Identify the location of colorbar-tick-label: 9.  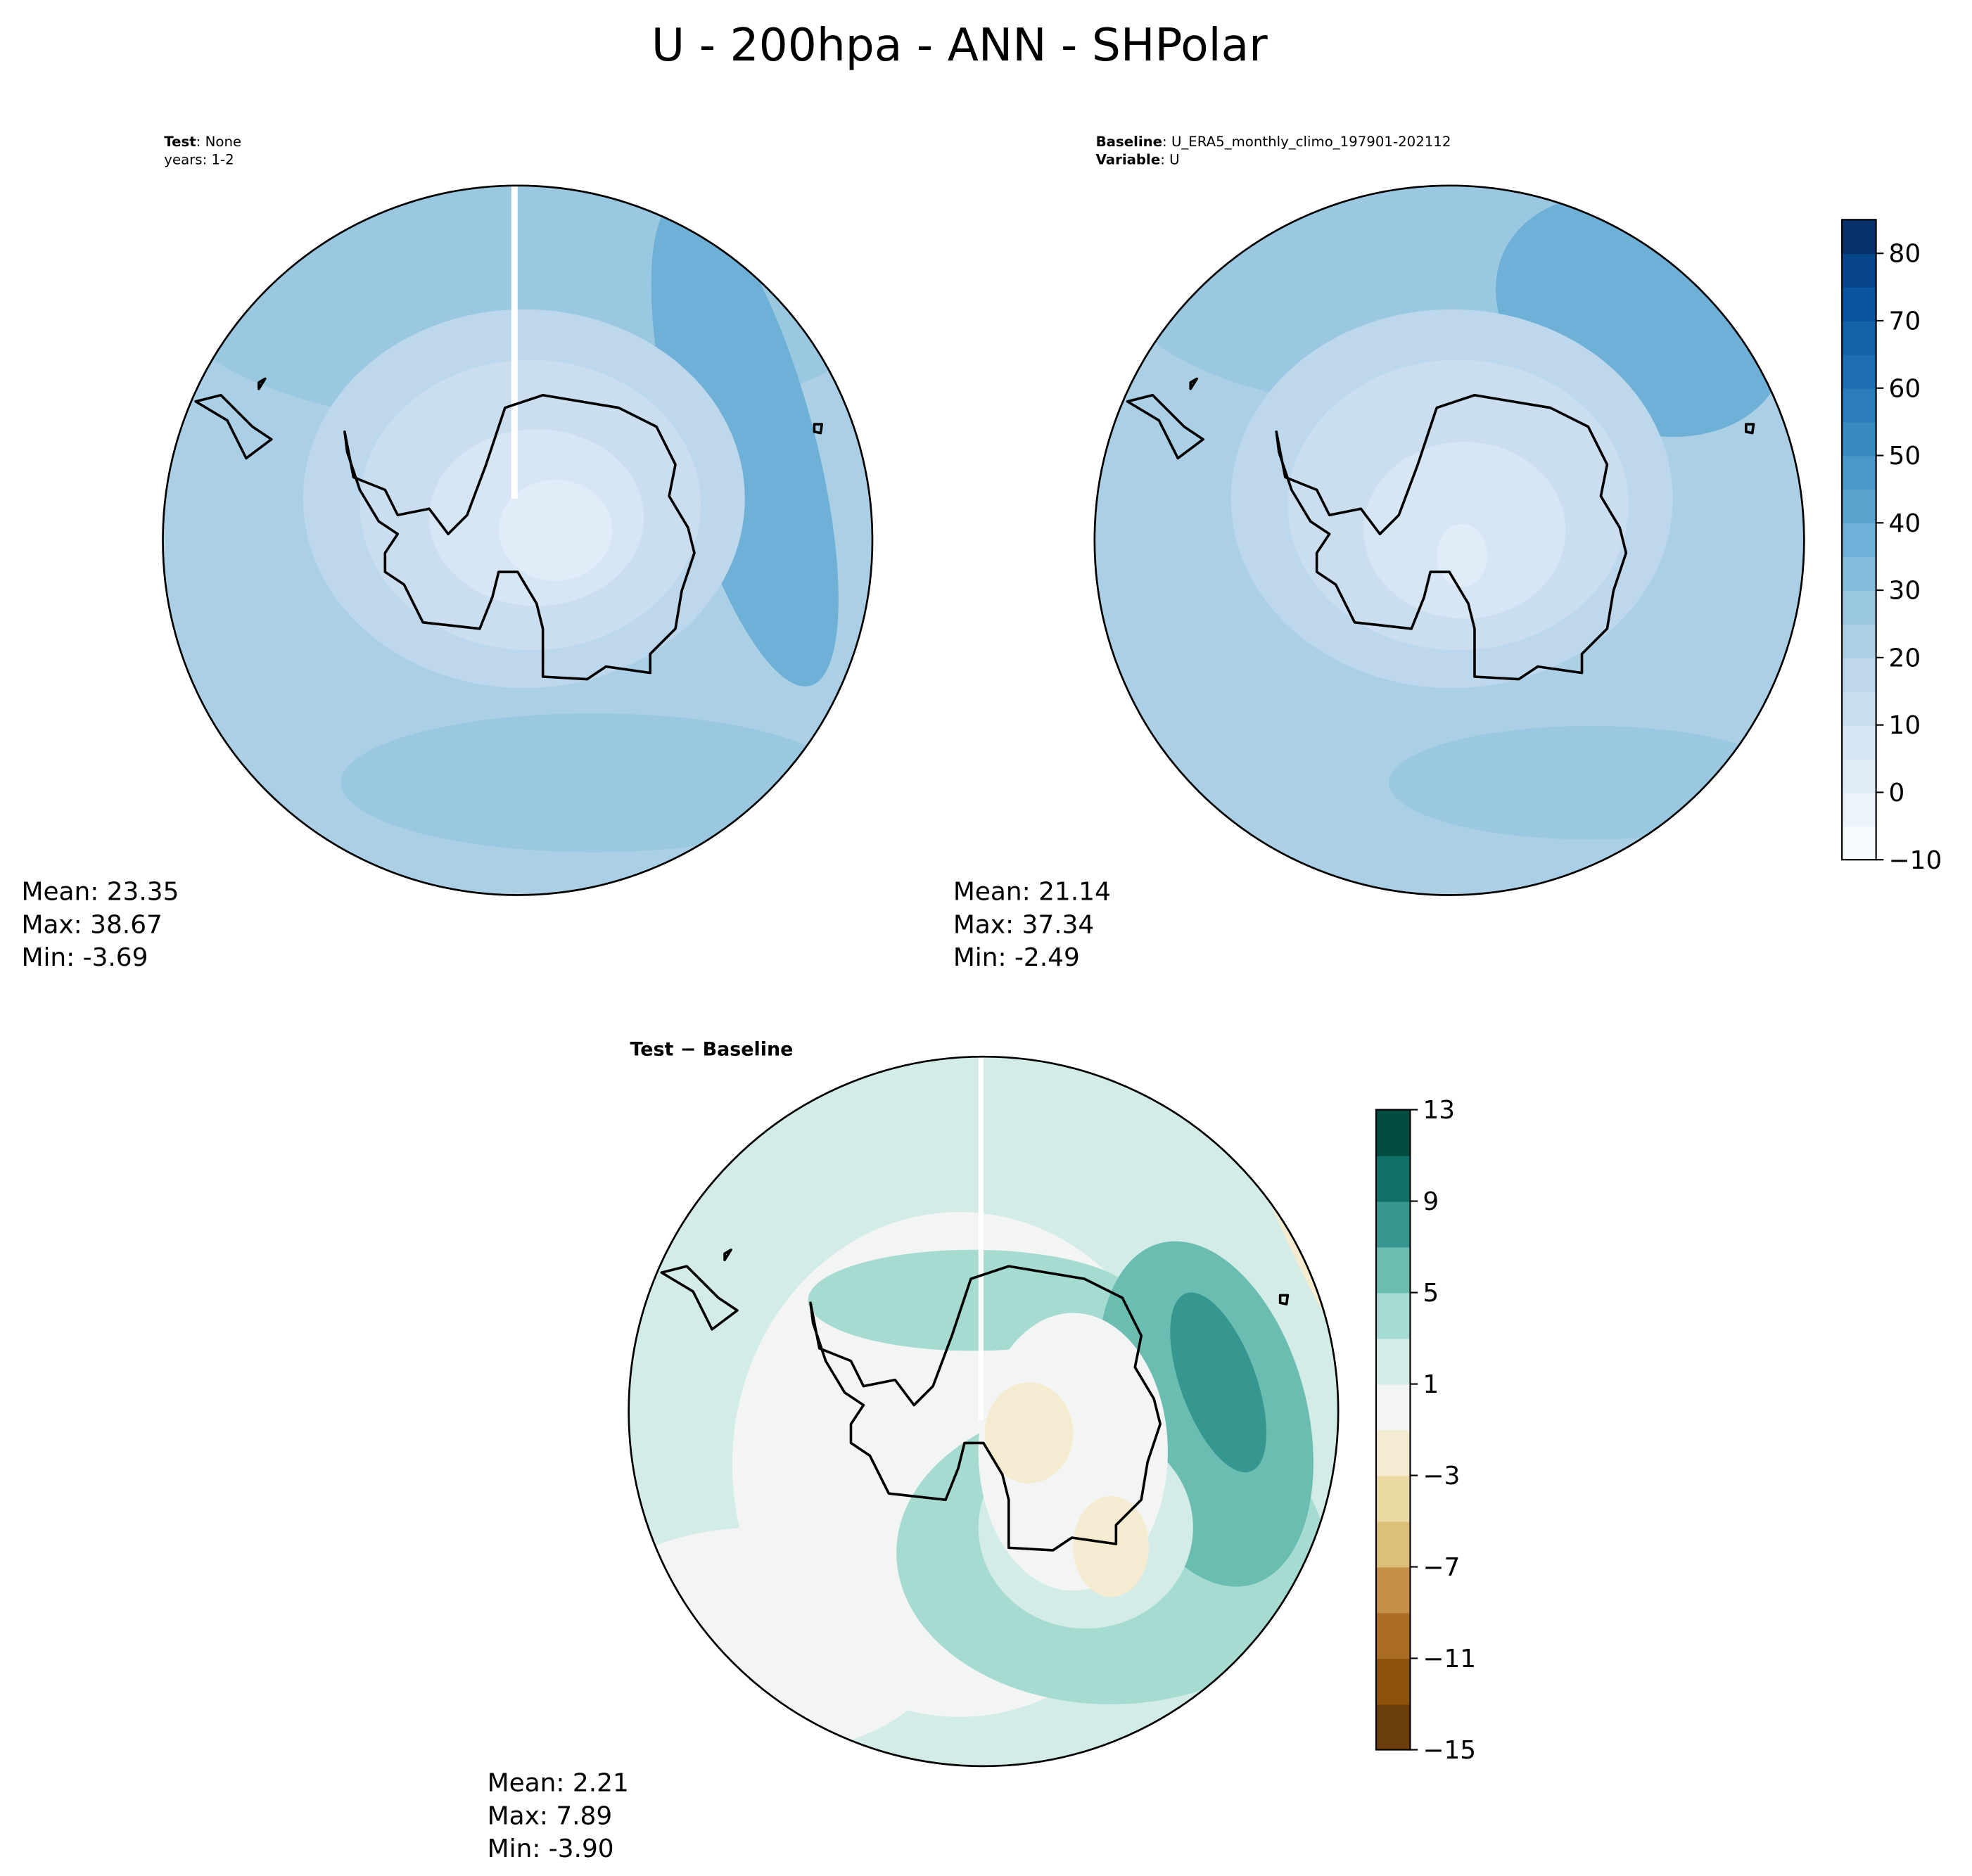
(1431, 1201).